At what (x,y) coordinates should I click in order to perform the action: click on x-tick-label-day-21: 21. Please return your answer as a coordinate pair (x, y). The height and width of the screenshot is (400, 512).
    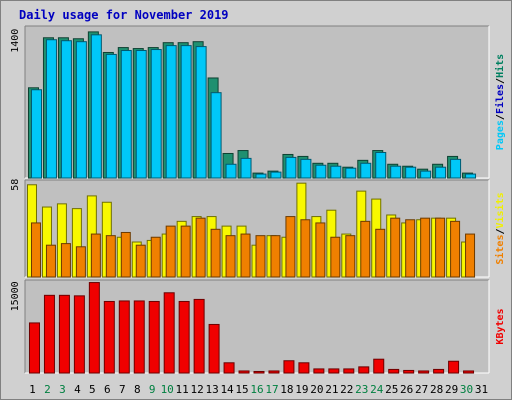
    Looking at the image, I should click on (331, 389).